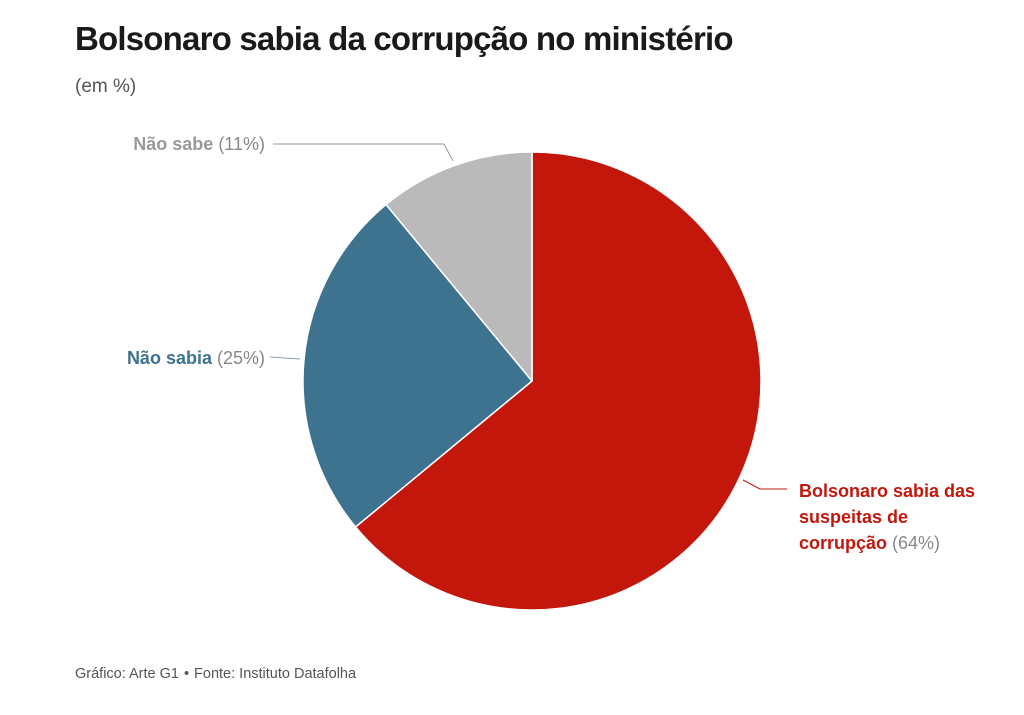 This screenshot has height=715, width=1024. What do you see at coordinates (275, 674) in the screenshot?
I see `footer-source: Fonte: Instituto Datafolha` at bounding box center [275, 674].